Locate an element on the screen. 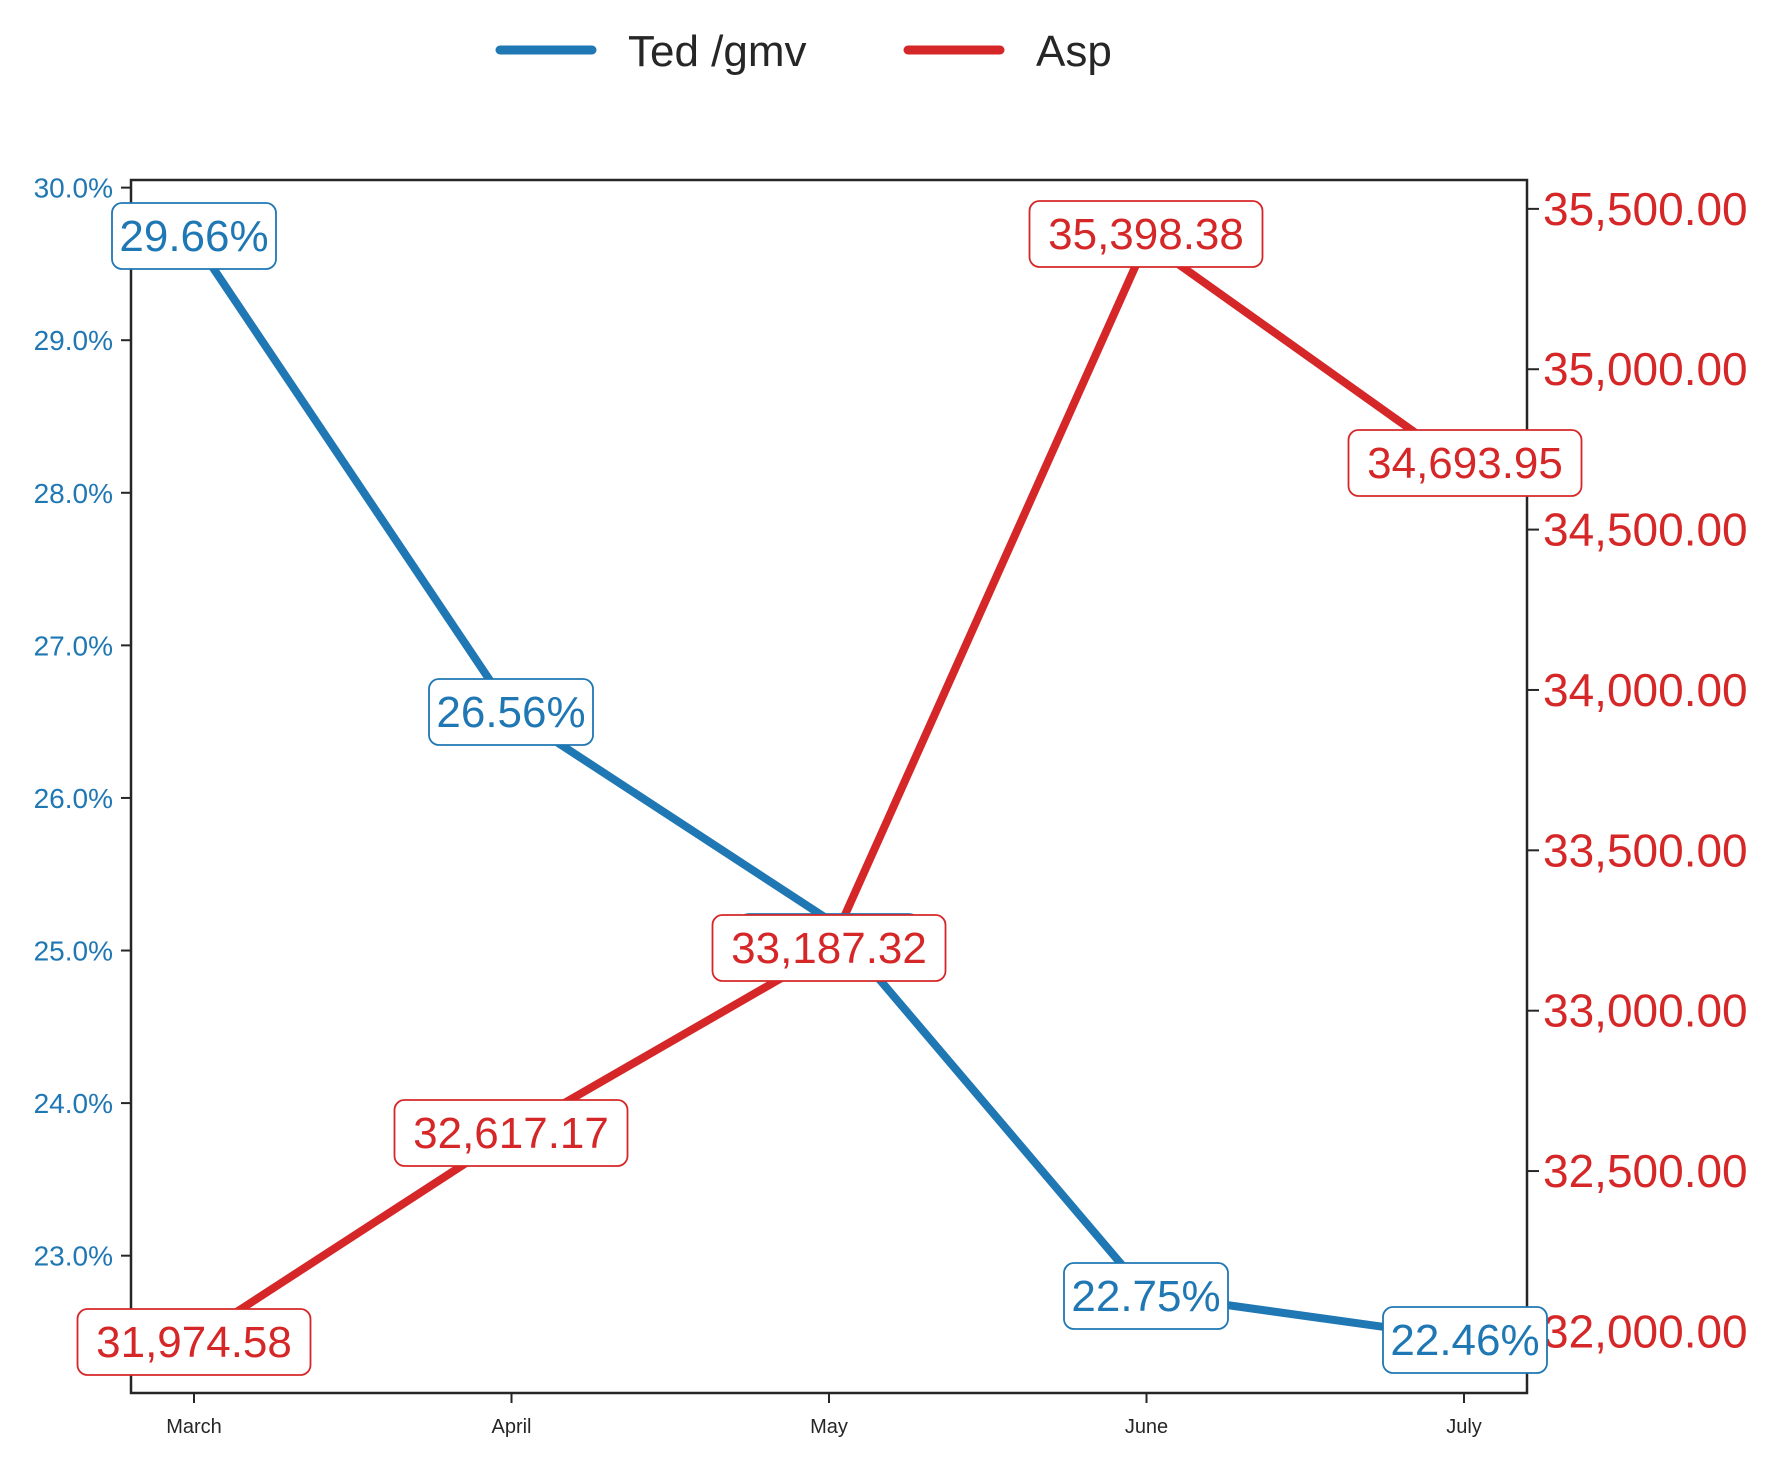 The height and width of the screenshot is (1479, 1782). y-left-tick-label: 27.0% is located at coordinates (73, 645).